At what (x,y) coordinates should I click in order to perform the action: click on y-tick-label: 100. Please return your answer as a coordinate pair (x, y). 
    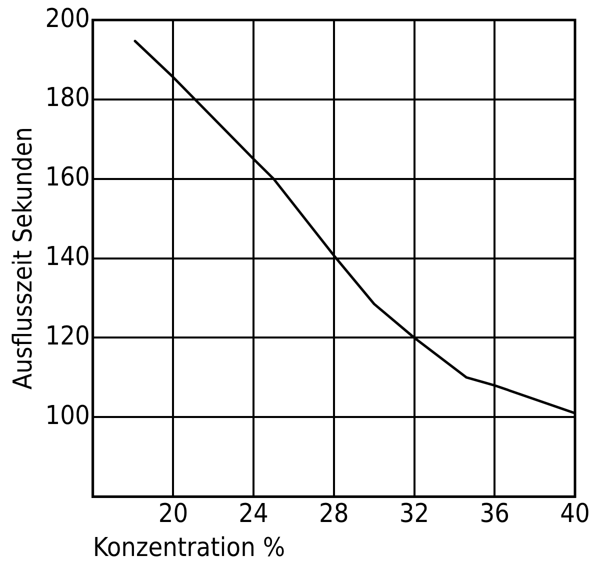
    Looking at the image, I should click on (67, 415).